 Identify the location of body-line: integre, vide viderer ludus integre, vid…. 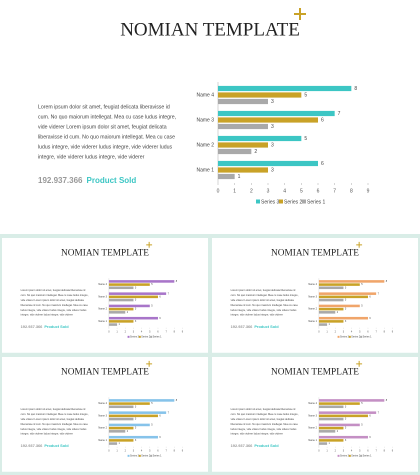
(257, 434).